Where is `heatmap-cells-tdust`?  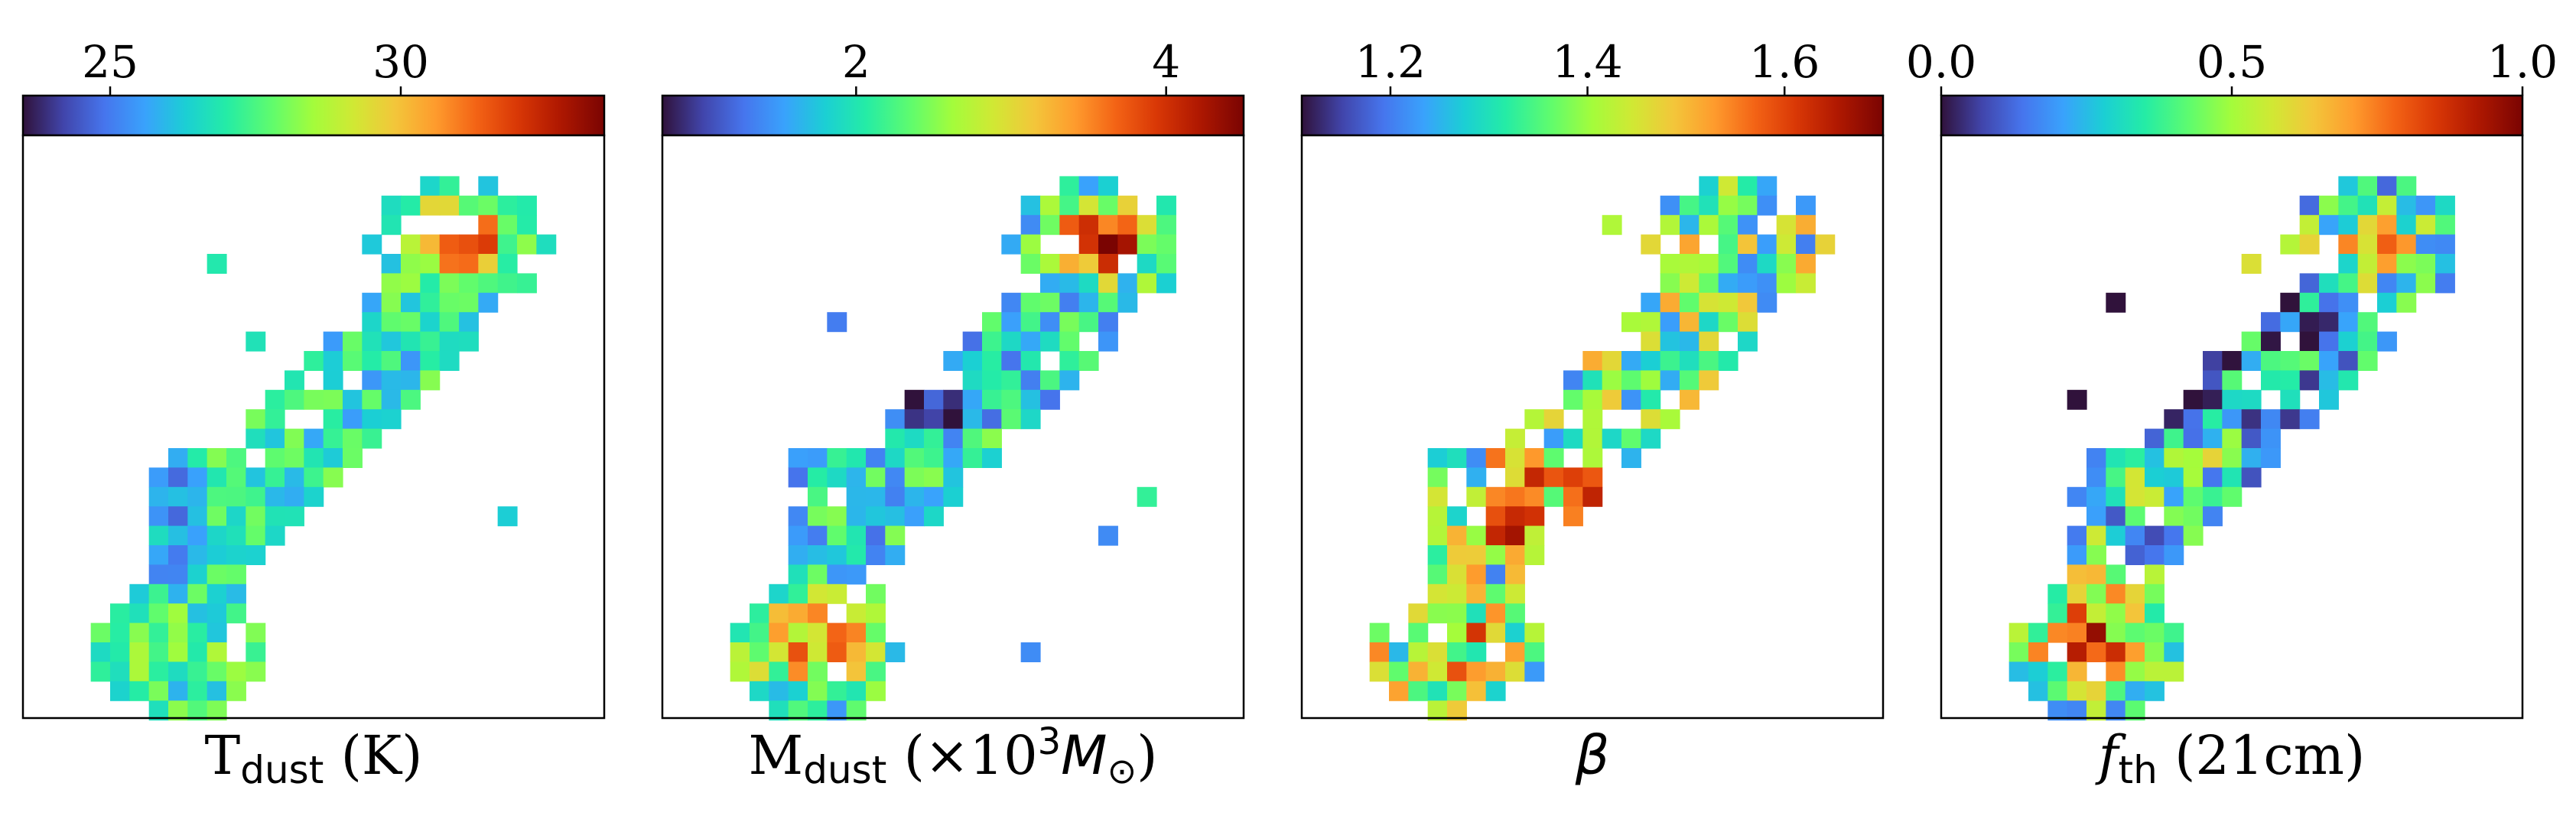
heatmap-cells-tdust is located at coordinates (323, 448).